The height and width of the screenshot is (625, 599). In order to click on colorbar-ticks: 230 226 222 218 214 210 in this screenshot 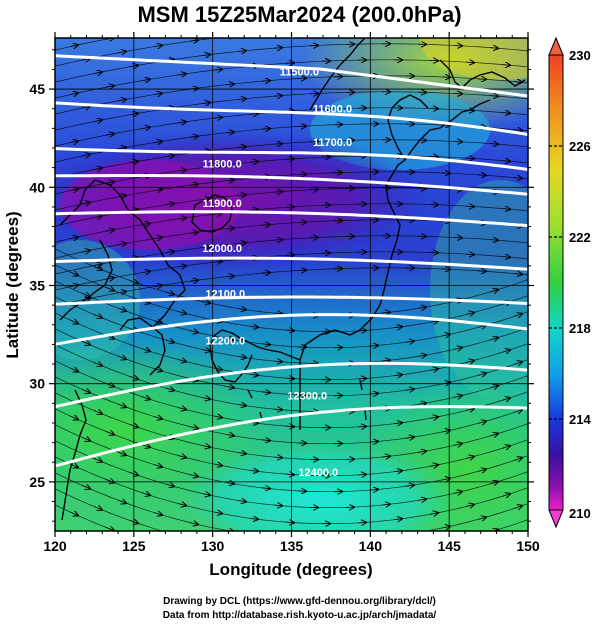, I will do `click(570, 284)`.